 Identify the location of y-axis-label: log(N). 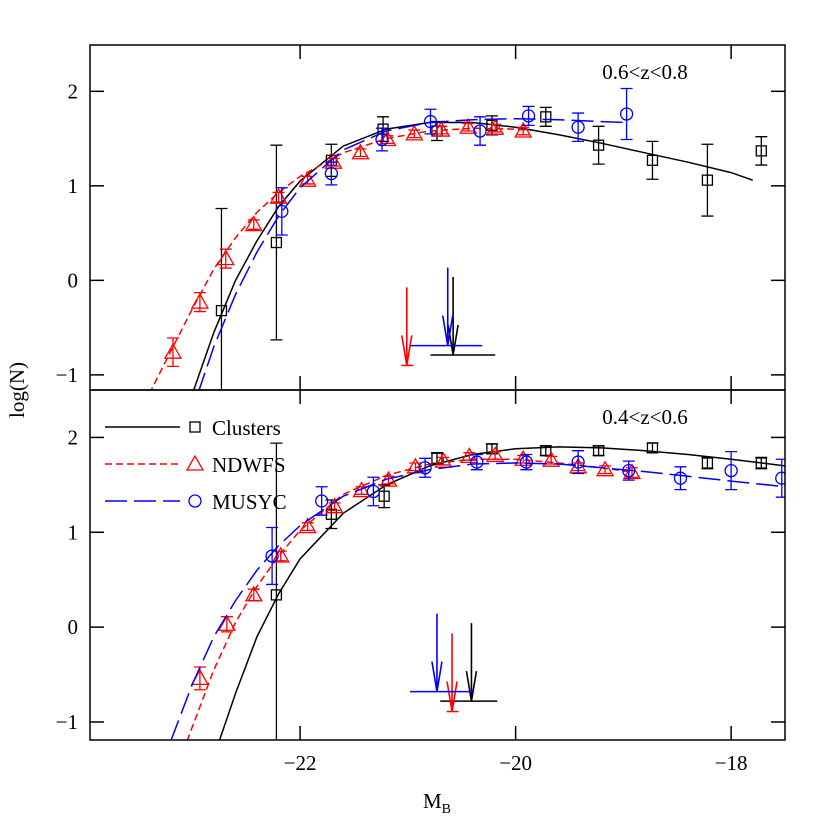
(17, 390).